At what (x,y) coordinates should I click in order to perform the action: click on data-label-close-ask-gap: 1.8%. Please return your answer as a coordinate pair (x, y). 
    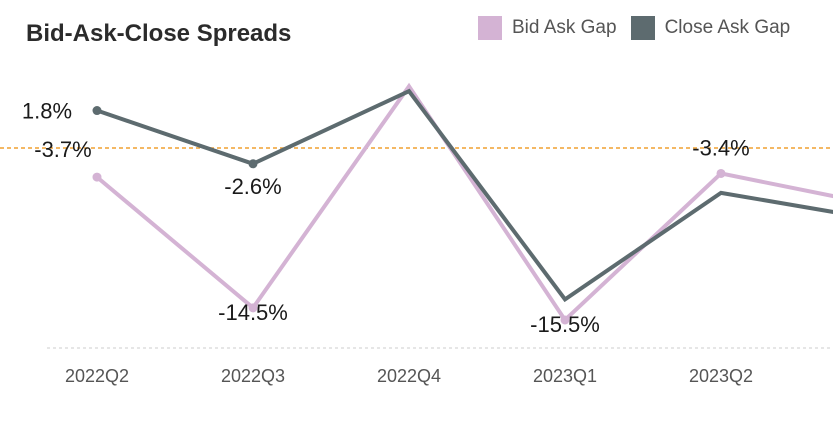
    Looking at the image, I should click on (47, 111).